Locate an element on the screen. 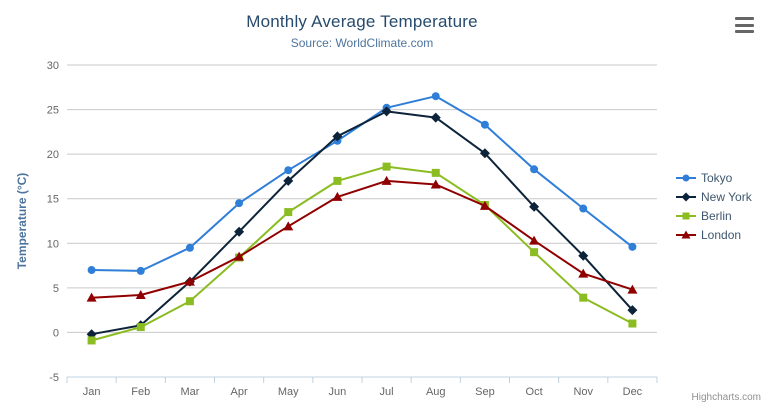 The height and width of the screenshot is (416, 769). y-axis-label: 0 is located at coordinates (56, 333).